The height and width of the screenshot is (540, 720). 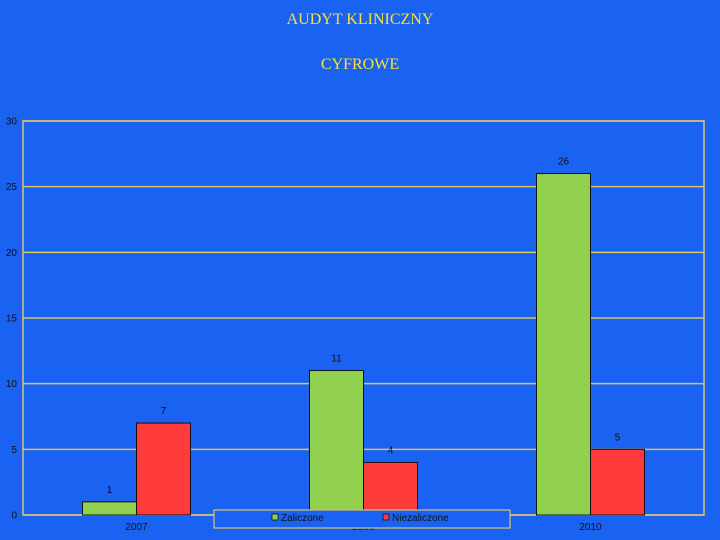 What do you see at coordinates (336, 359) in the screenshot?
I see `data-label-zaliczone-2008: 11` at bounding box center [336, 359].